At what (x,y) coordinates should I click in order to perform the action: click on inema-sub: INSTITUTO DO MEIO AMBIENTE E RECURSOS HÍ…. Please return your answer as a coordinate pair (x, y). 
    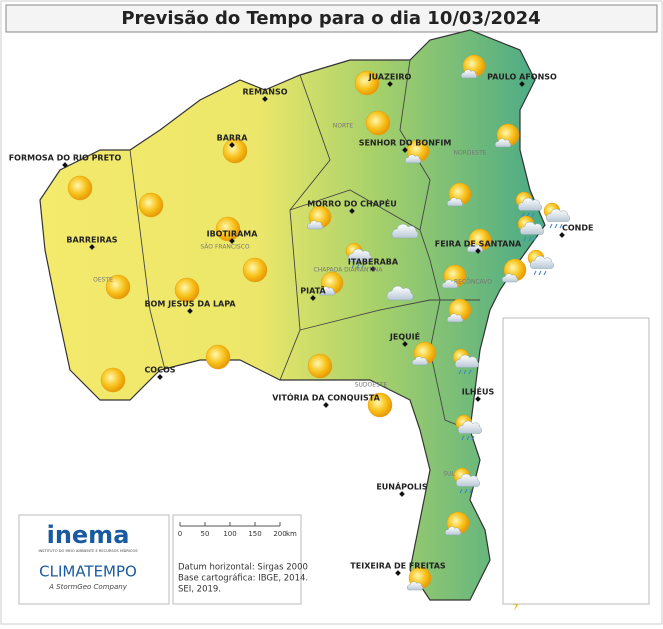
    Looking at the image, I should click on (88, 550).